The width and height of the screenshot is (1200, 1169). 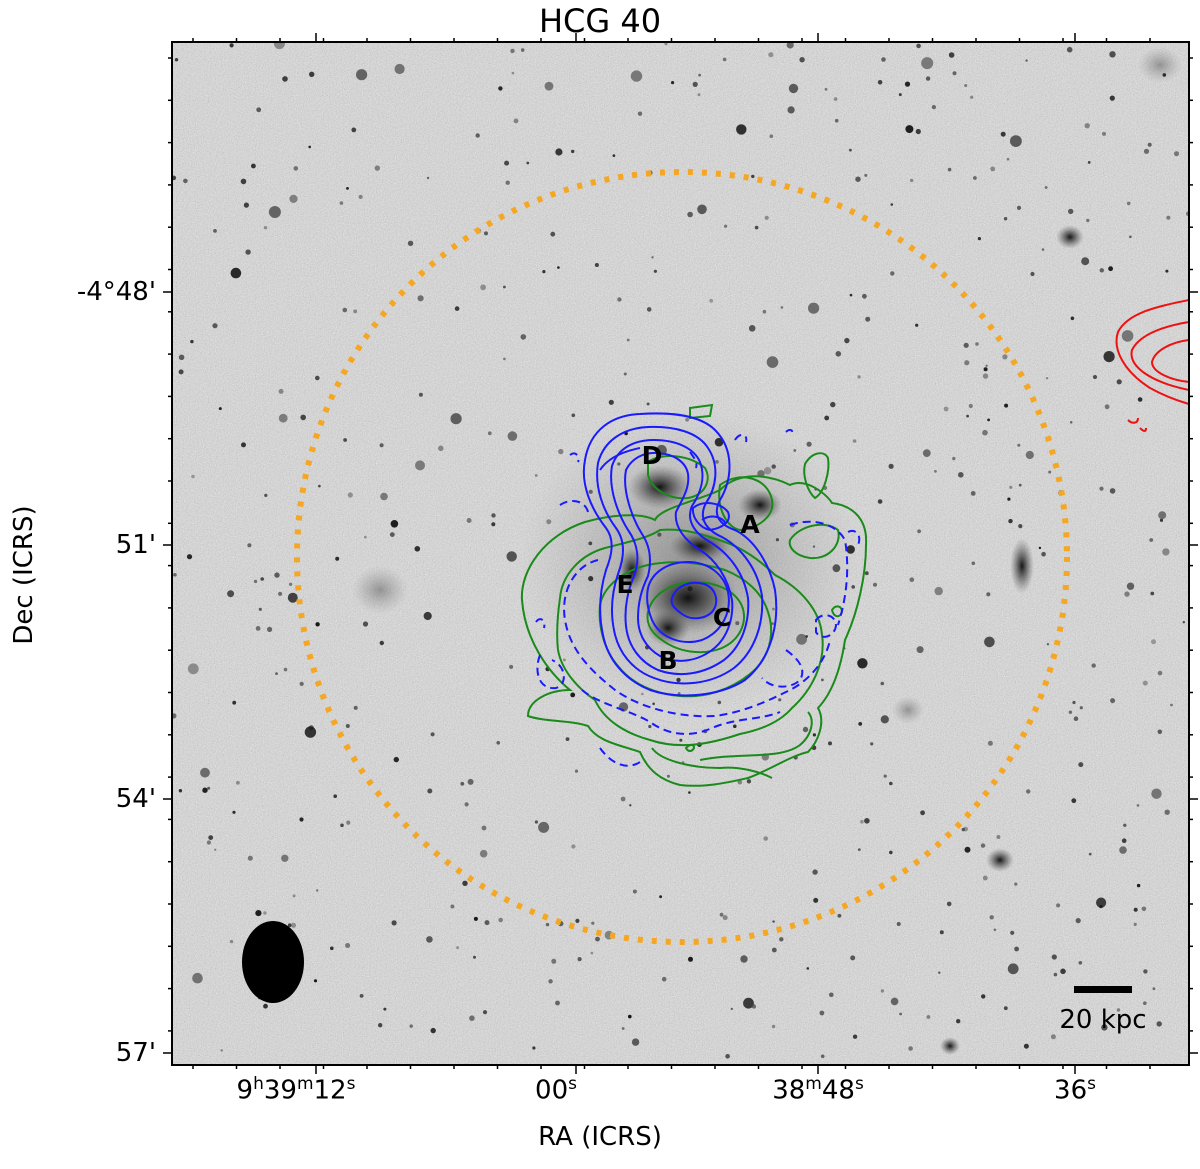 I want to click on x-tick-label-0: 9h39m12s, so click(x=296, y=1090).